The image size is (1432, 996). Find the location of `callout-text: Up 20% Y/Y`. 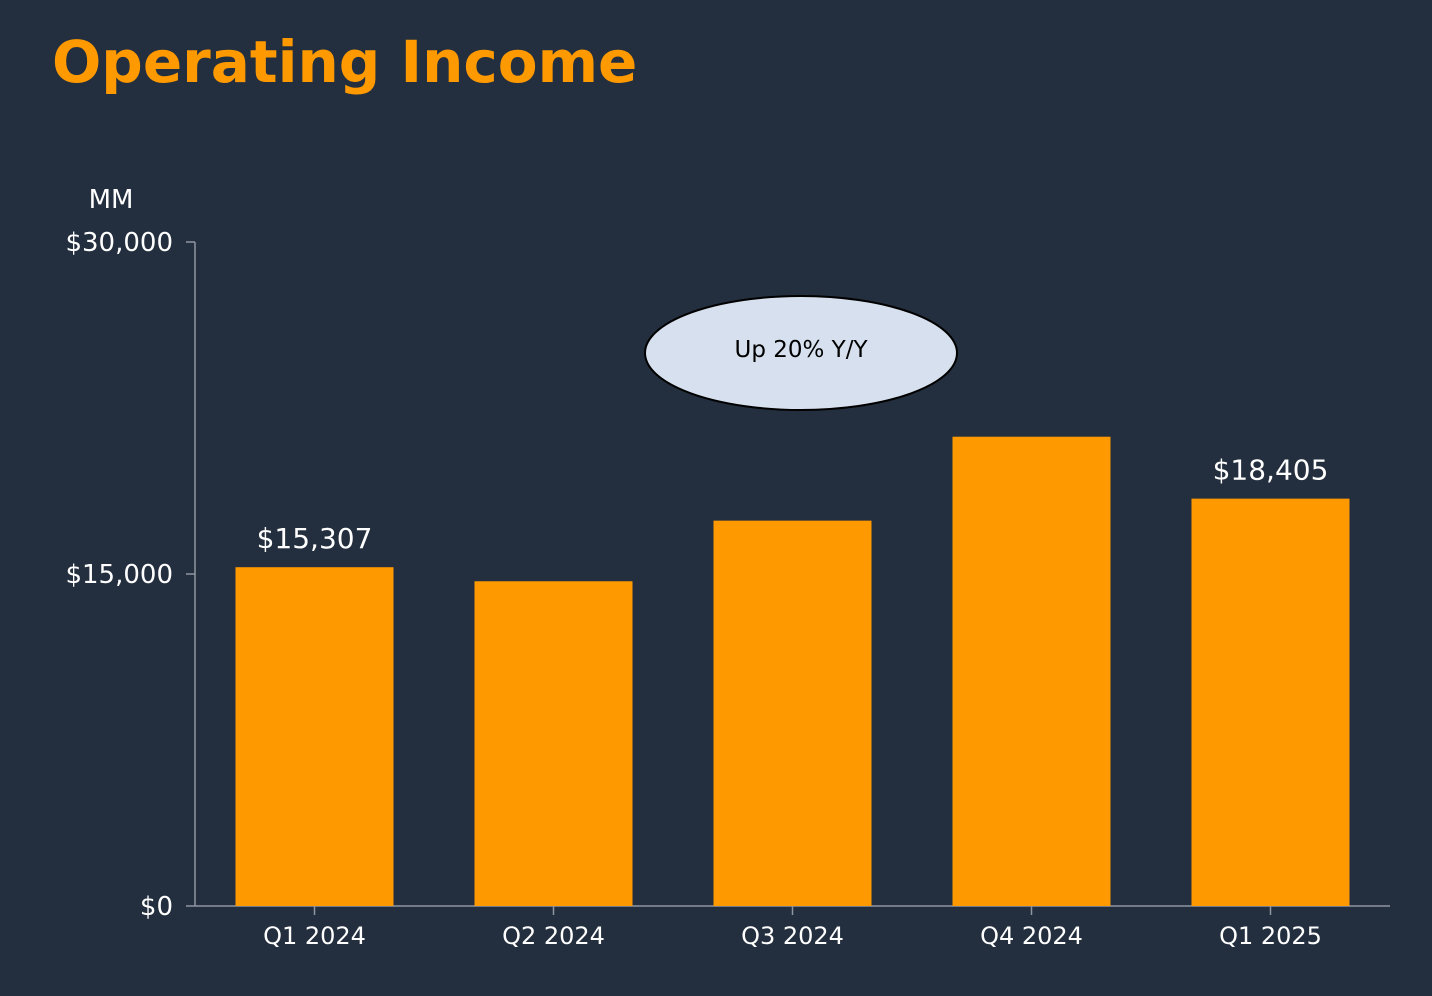

callout-text: Up 20% Y/Y is located at coordinates (801, 350).